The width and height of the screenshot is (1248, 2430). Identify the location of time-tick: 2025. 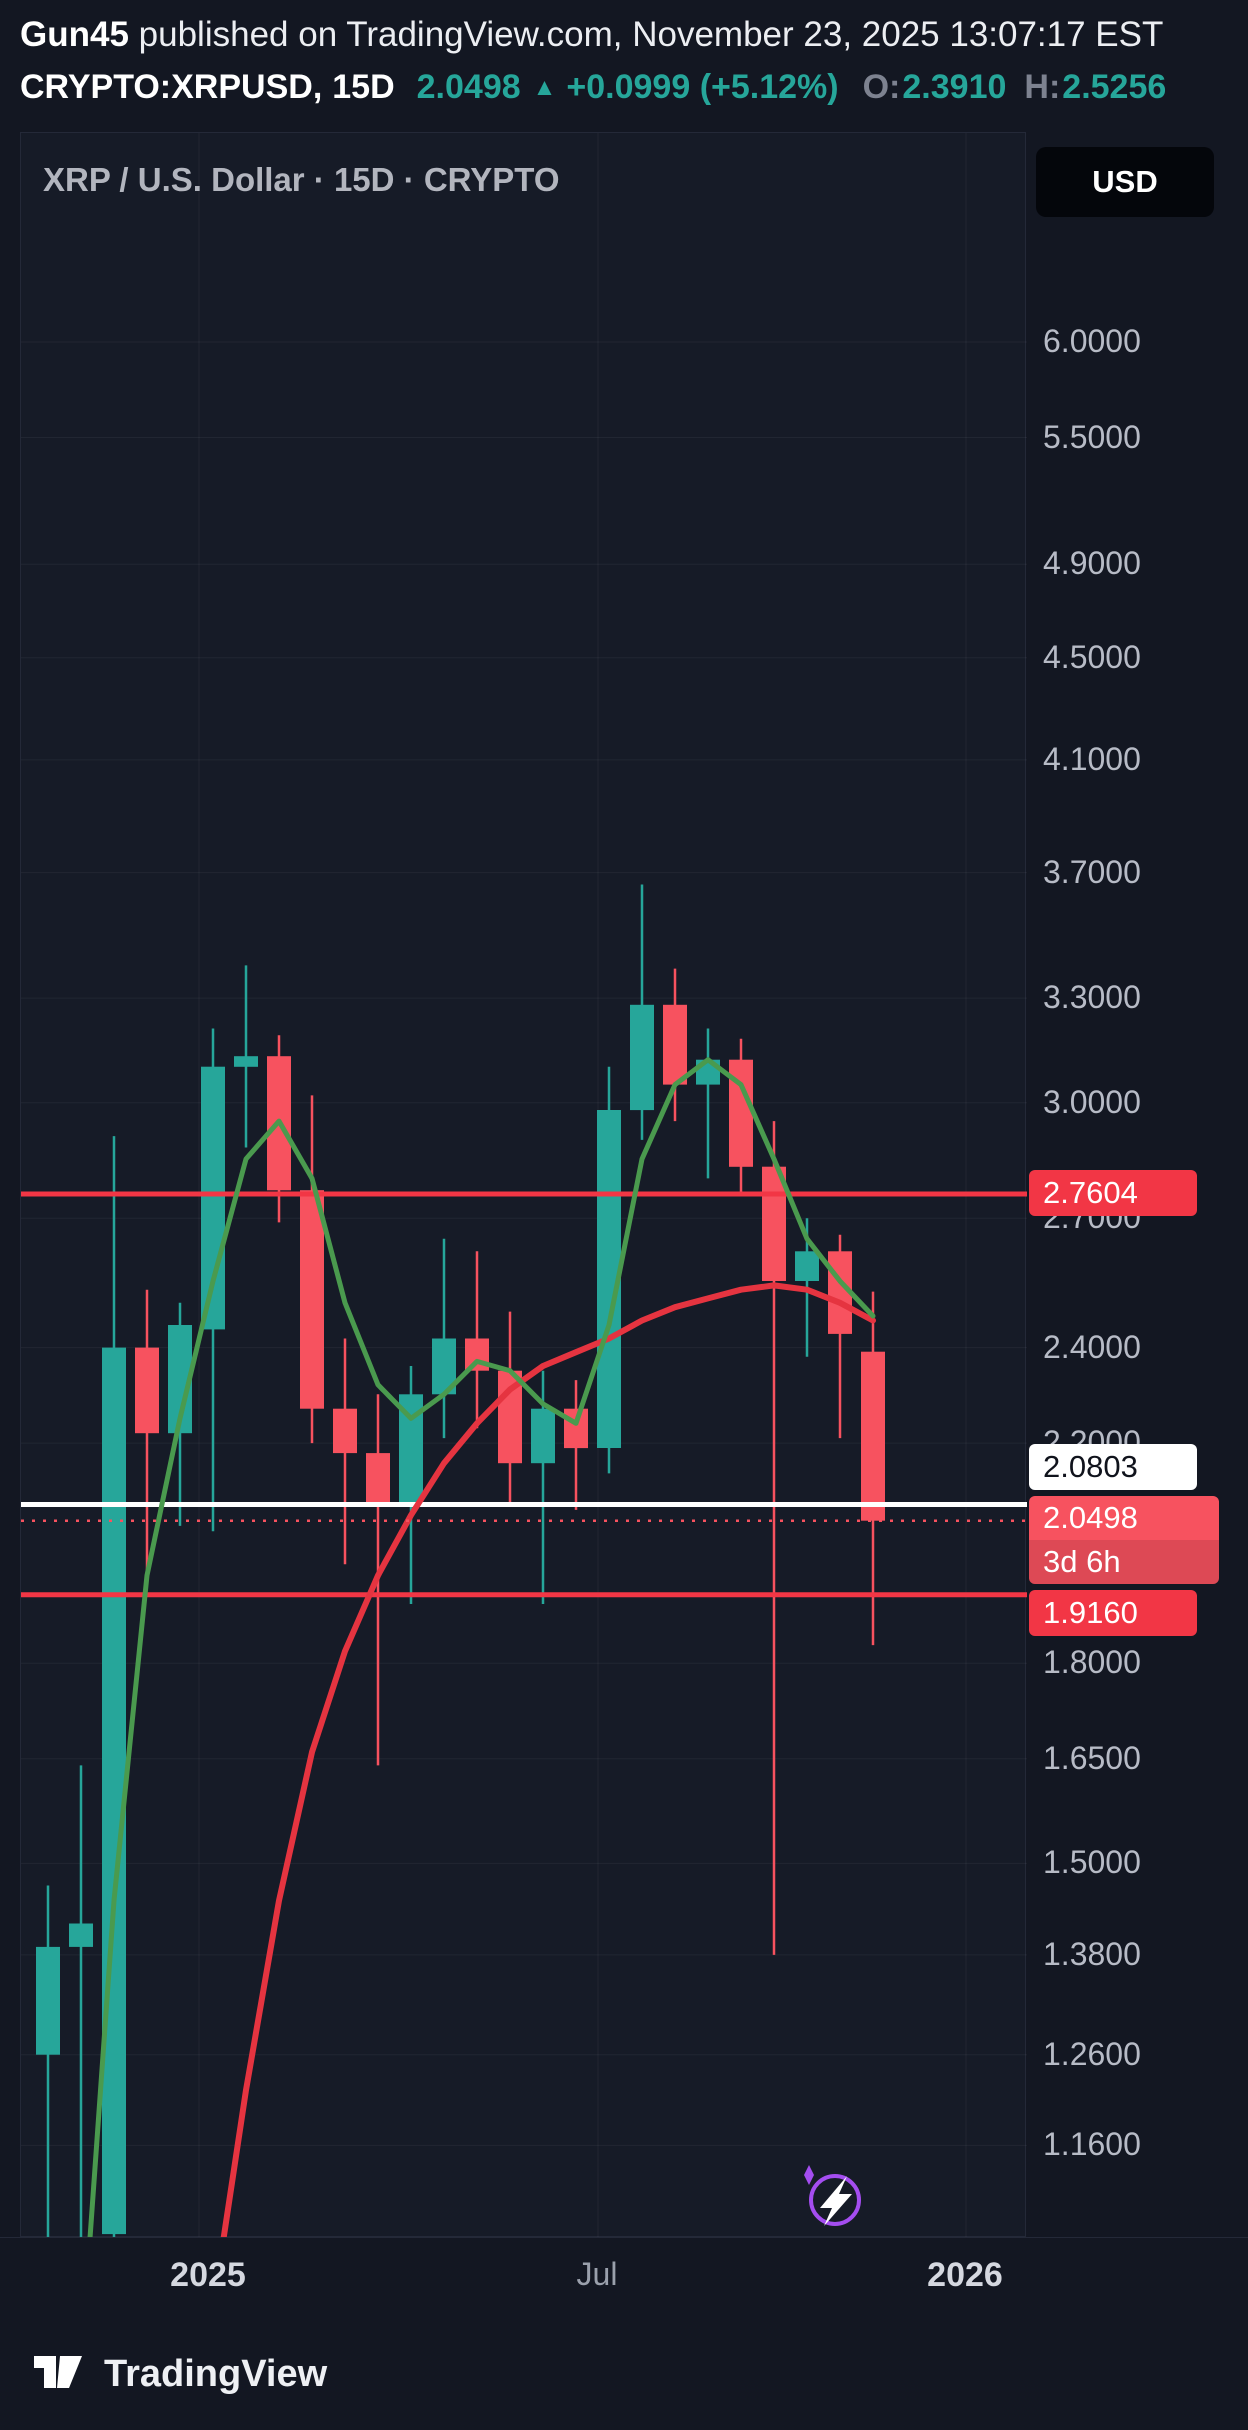
(208, 2275).